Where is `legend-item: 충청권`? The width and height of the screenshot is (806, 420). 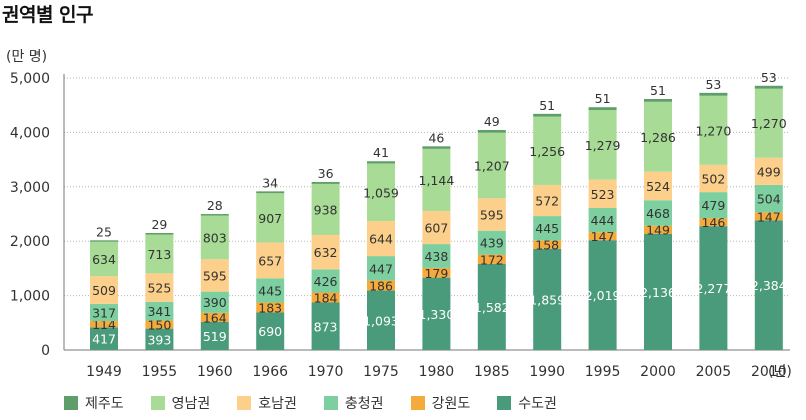 legend-item: 충청권 is located at coordinates (353, 403).